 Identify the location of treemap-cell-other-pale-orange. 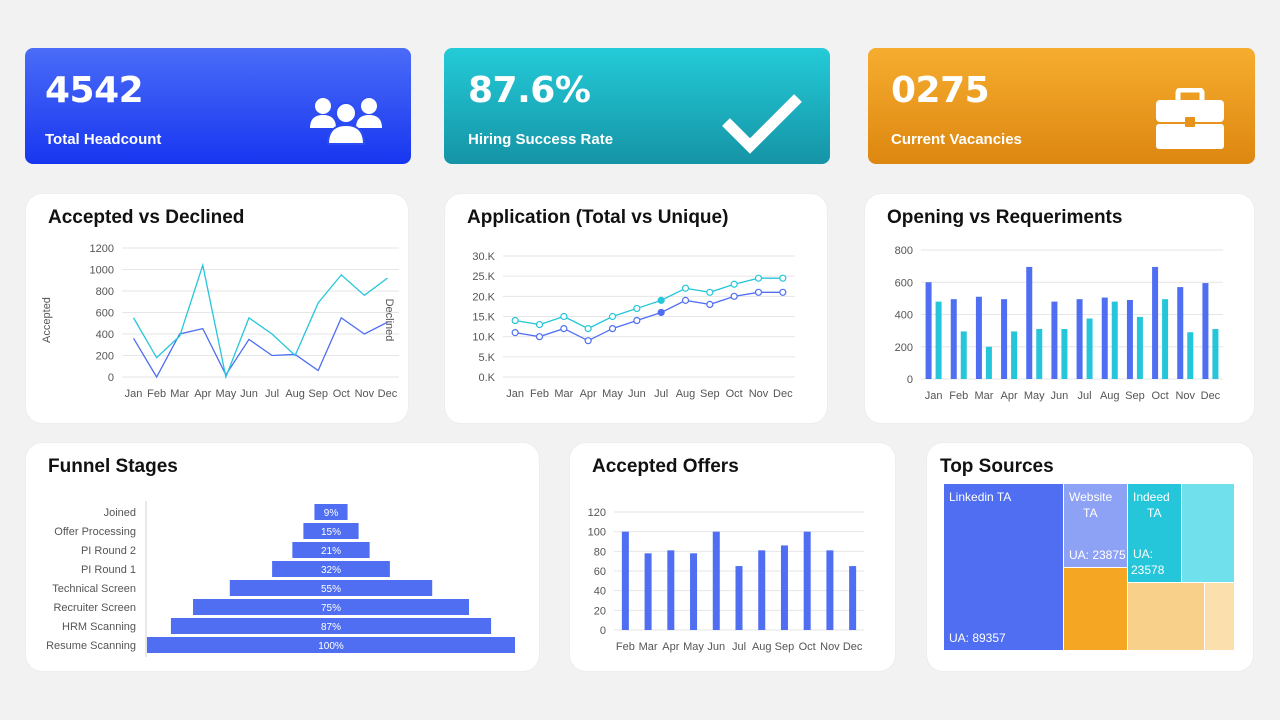
(1219, 616).